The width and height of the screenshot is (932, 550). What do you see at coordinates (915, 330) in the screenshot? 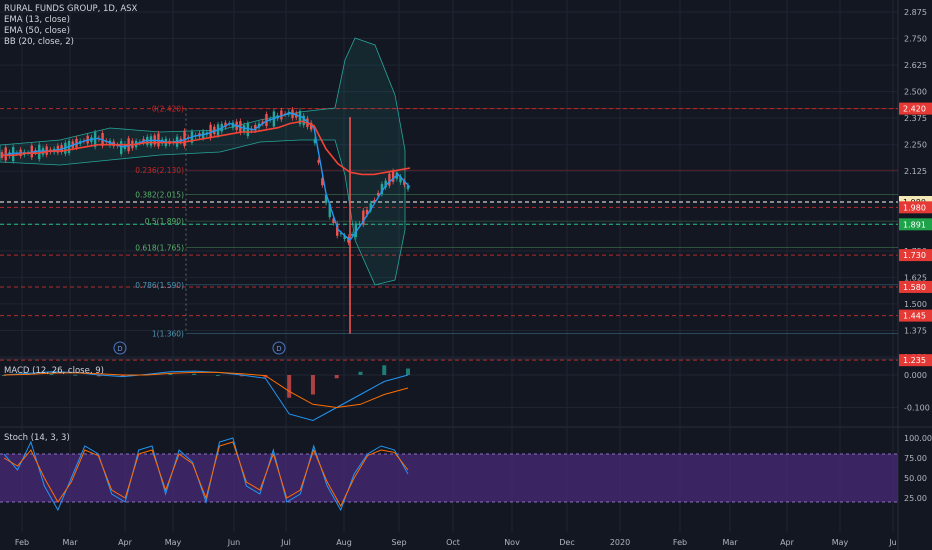
I see `price-tick-label: 1.375` at bounding box center [915, 330].